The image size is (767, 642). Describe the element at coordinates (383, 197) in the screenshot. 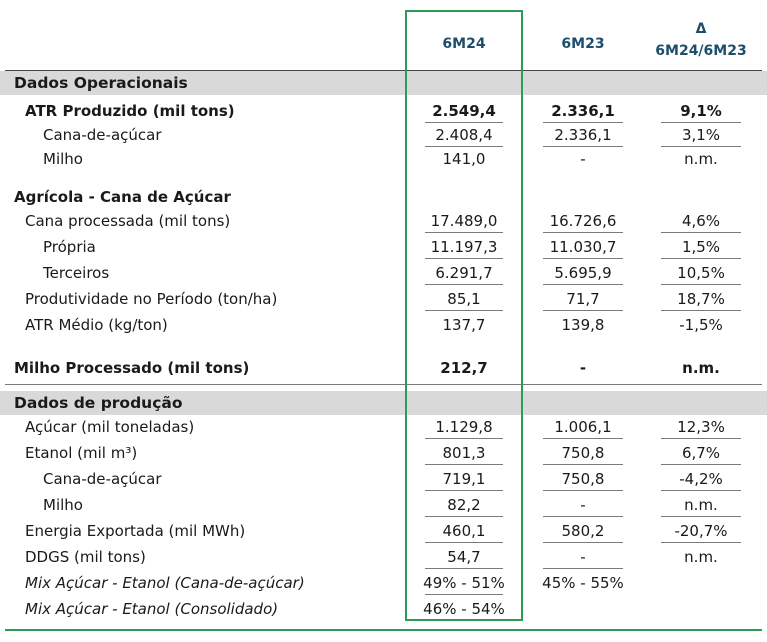

I see `subsection-agricola: Agrícola - Cana de Açúcar` at that location.